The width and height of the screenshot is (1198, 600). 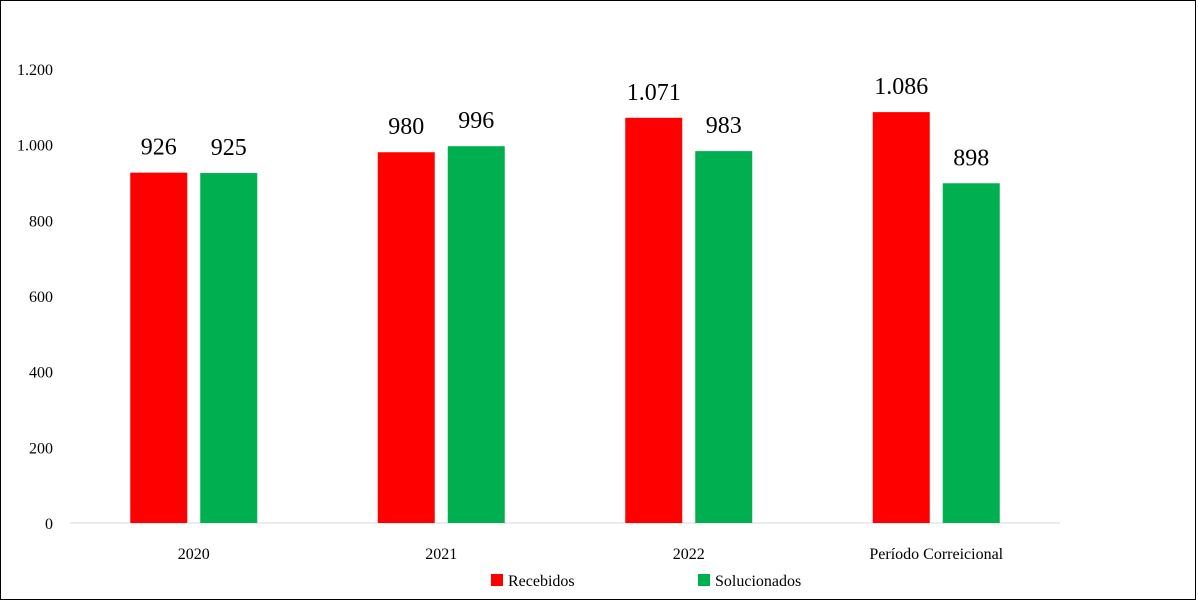 What do you see at coordinates (971, 158) in the screenshot?
I see `data-label: 898` at bounding box center [971, 158].